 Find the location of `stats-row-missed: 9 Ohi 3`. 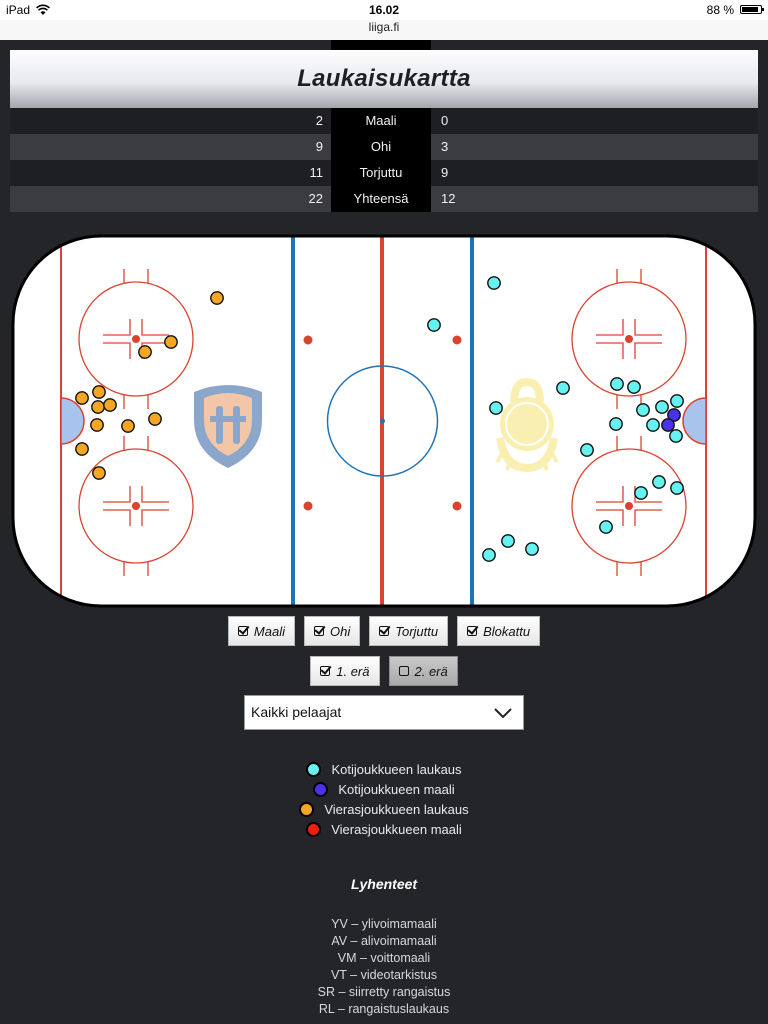

stats-row-missed: 9 Ohi 3 is located at coordinates (384, 147).